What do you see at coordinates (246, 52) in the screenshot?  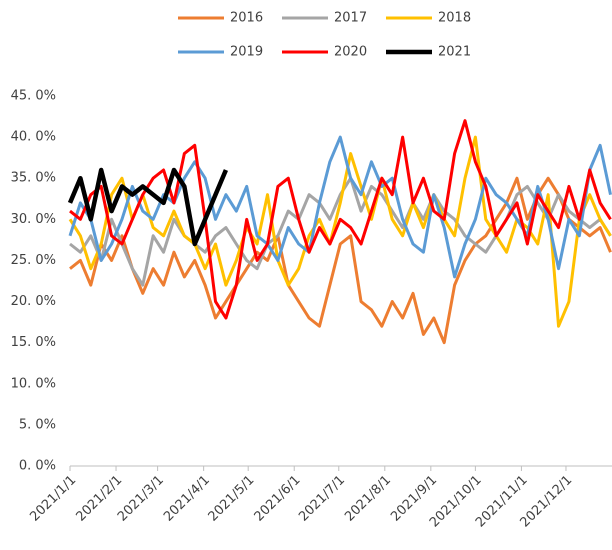 I see `legend-label: 2019` at bounding box center [246, 52].